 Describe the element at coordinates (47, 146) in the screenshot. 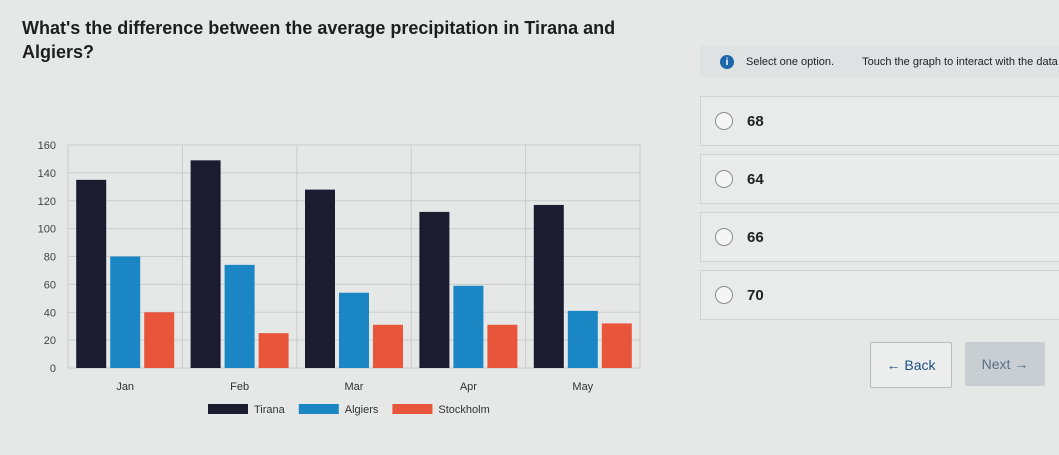

I see `y-tick-label: 160` at that location.